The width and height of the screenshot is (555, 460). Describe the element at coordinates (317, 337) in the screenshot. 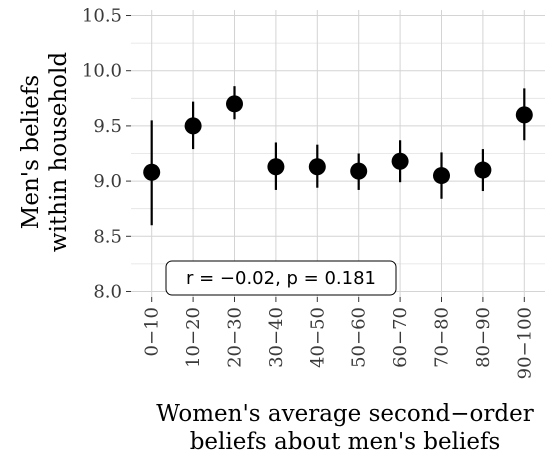

I see `x-tick-label: 40−50` at that location.